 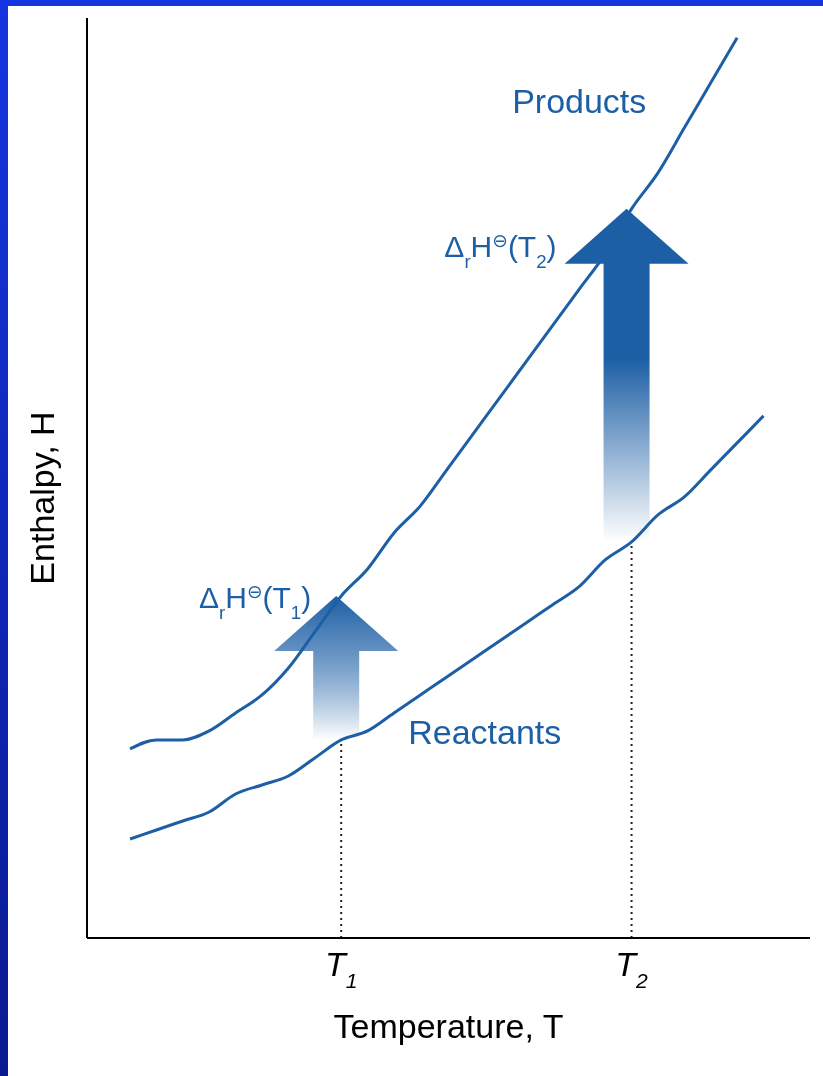 What do you see at coordinates (579, 100) in the screenshot?
I see `series-label: Products` at bounding box center [579, 100].